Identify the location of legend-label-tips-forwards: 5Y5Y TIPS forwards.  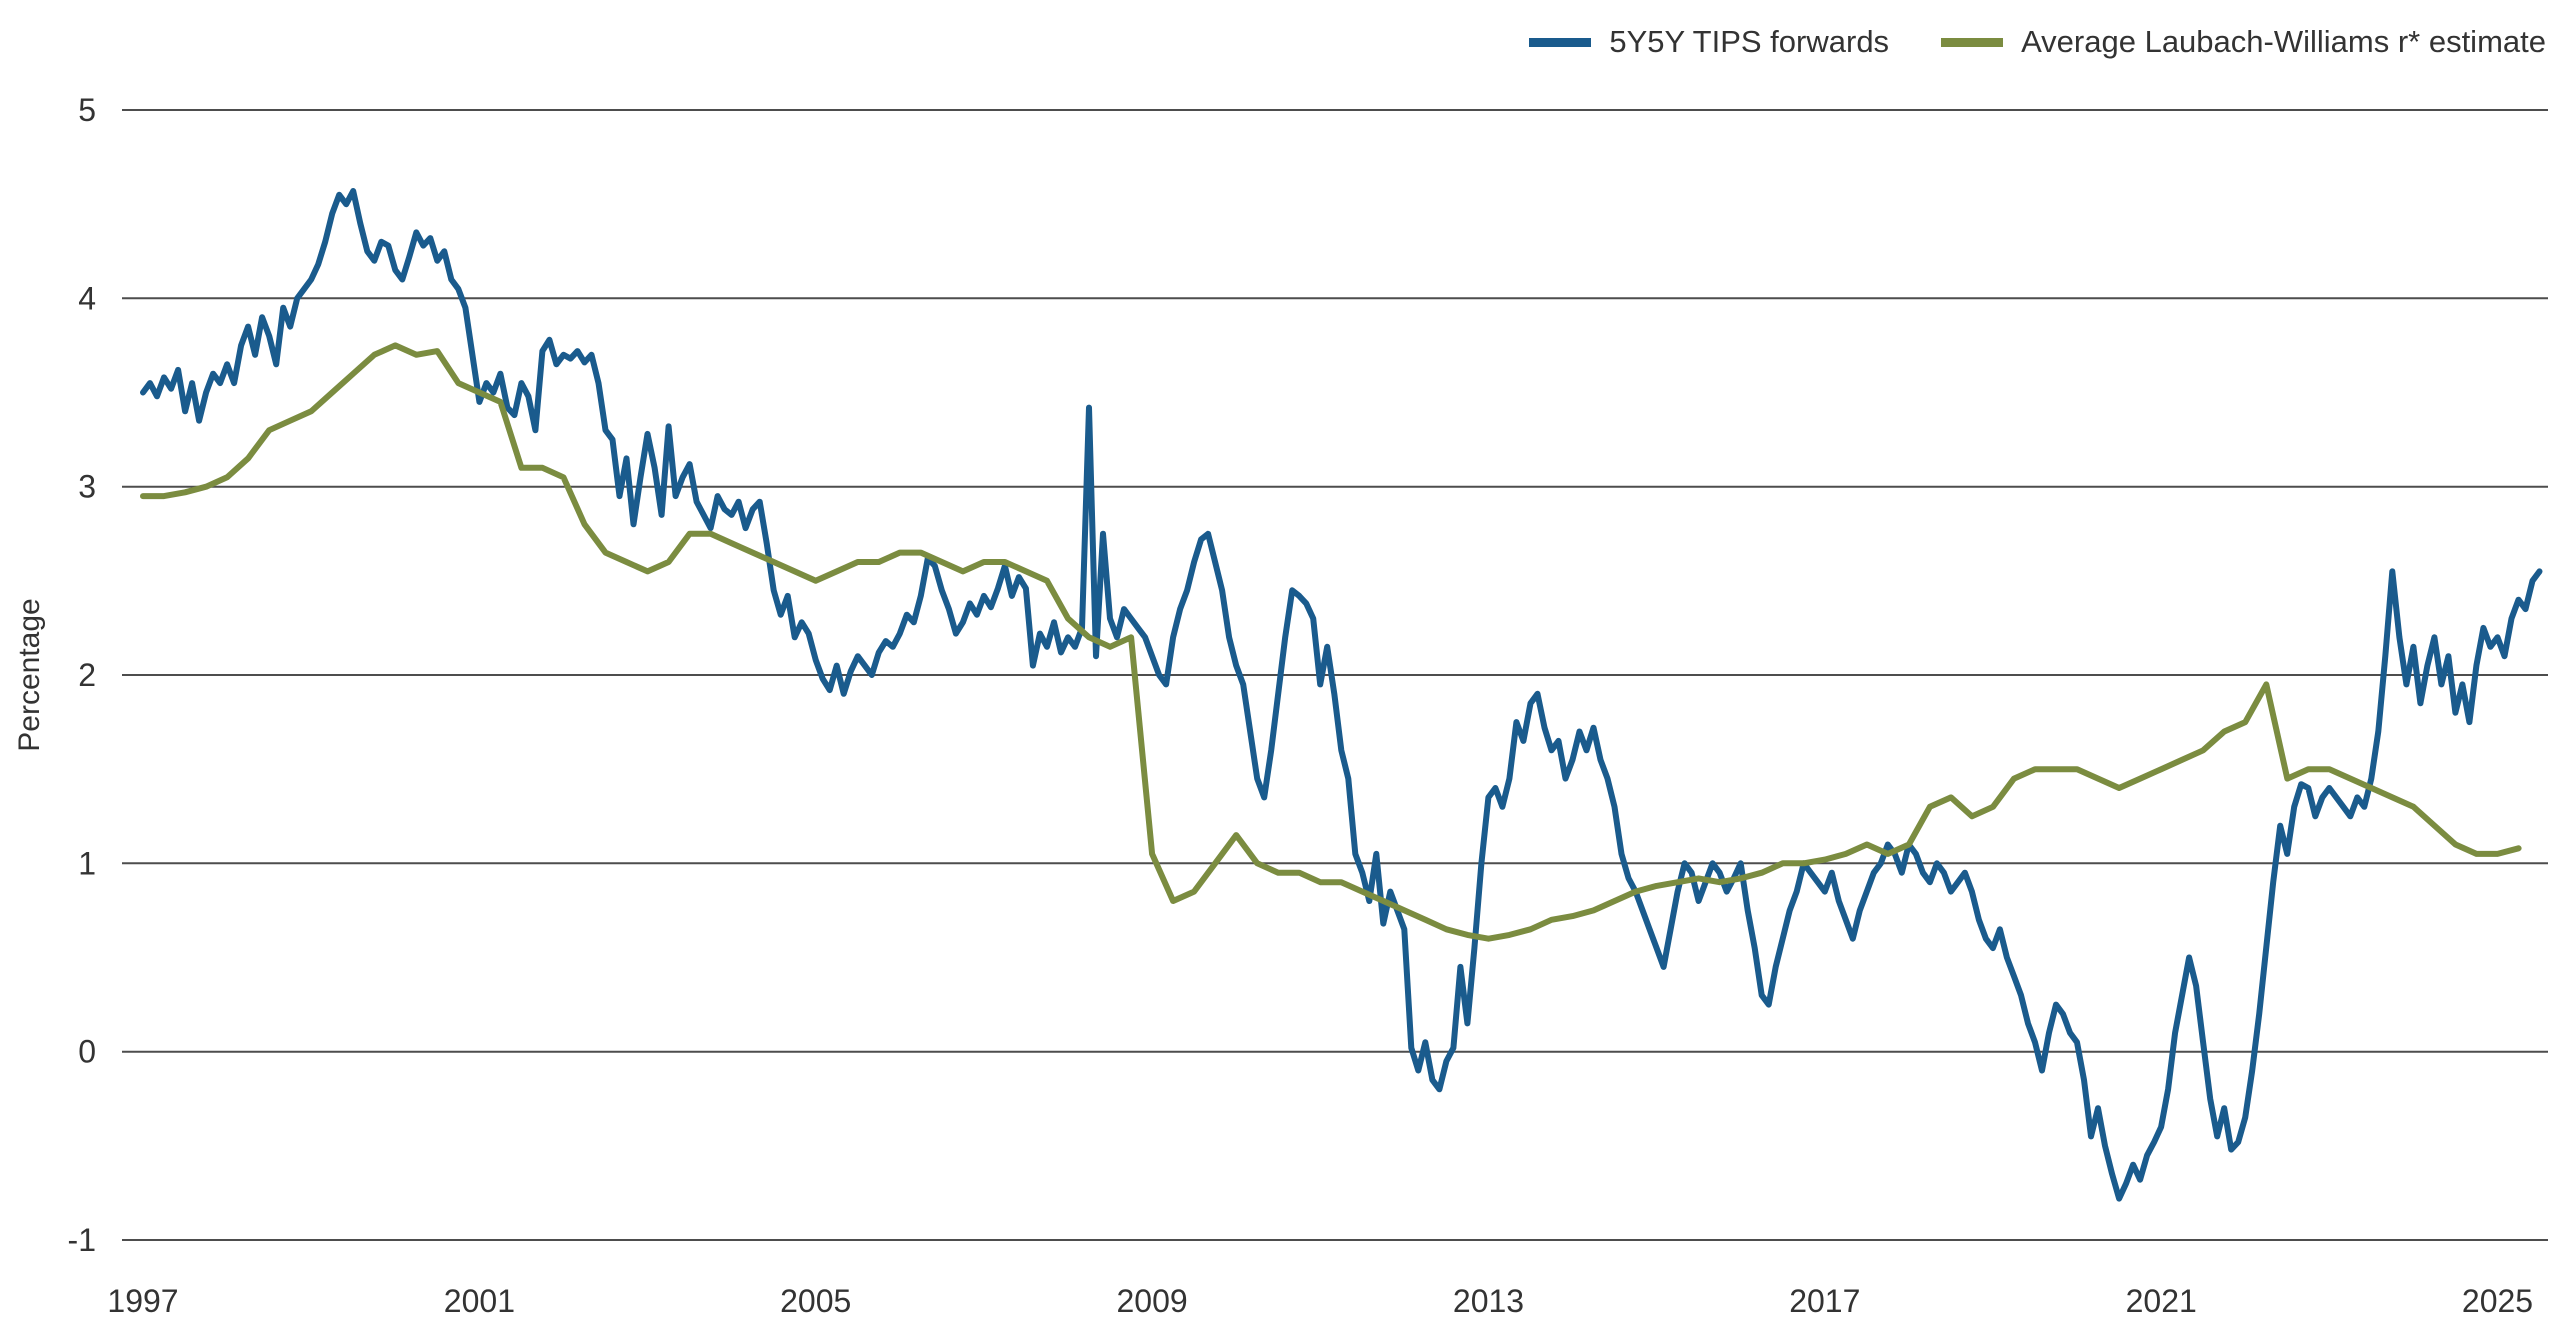
(1749, 41).